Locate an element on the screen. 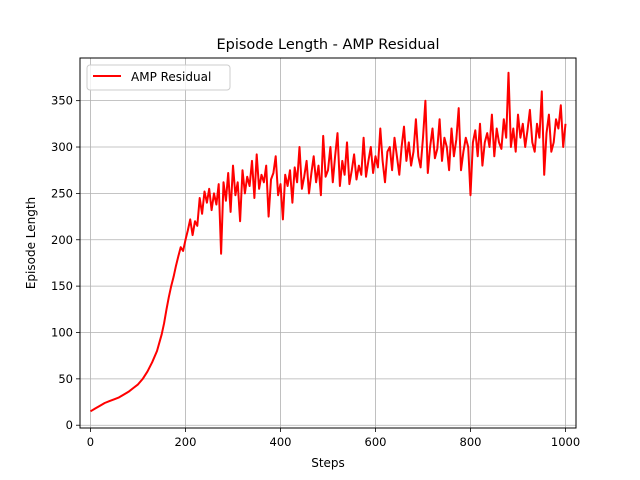  y-tick-label: 200 is located at coordinates (62, 240).